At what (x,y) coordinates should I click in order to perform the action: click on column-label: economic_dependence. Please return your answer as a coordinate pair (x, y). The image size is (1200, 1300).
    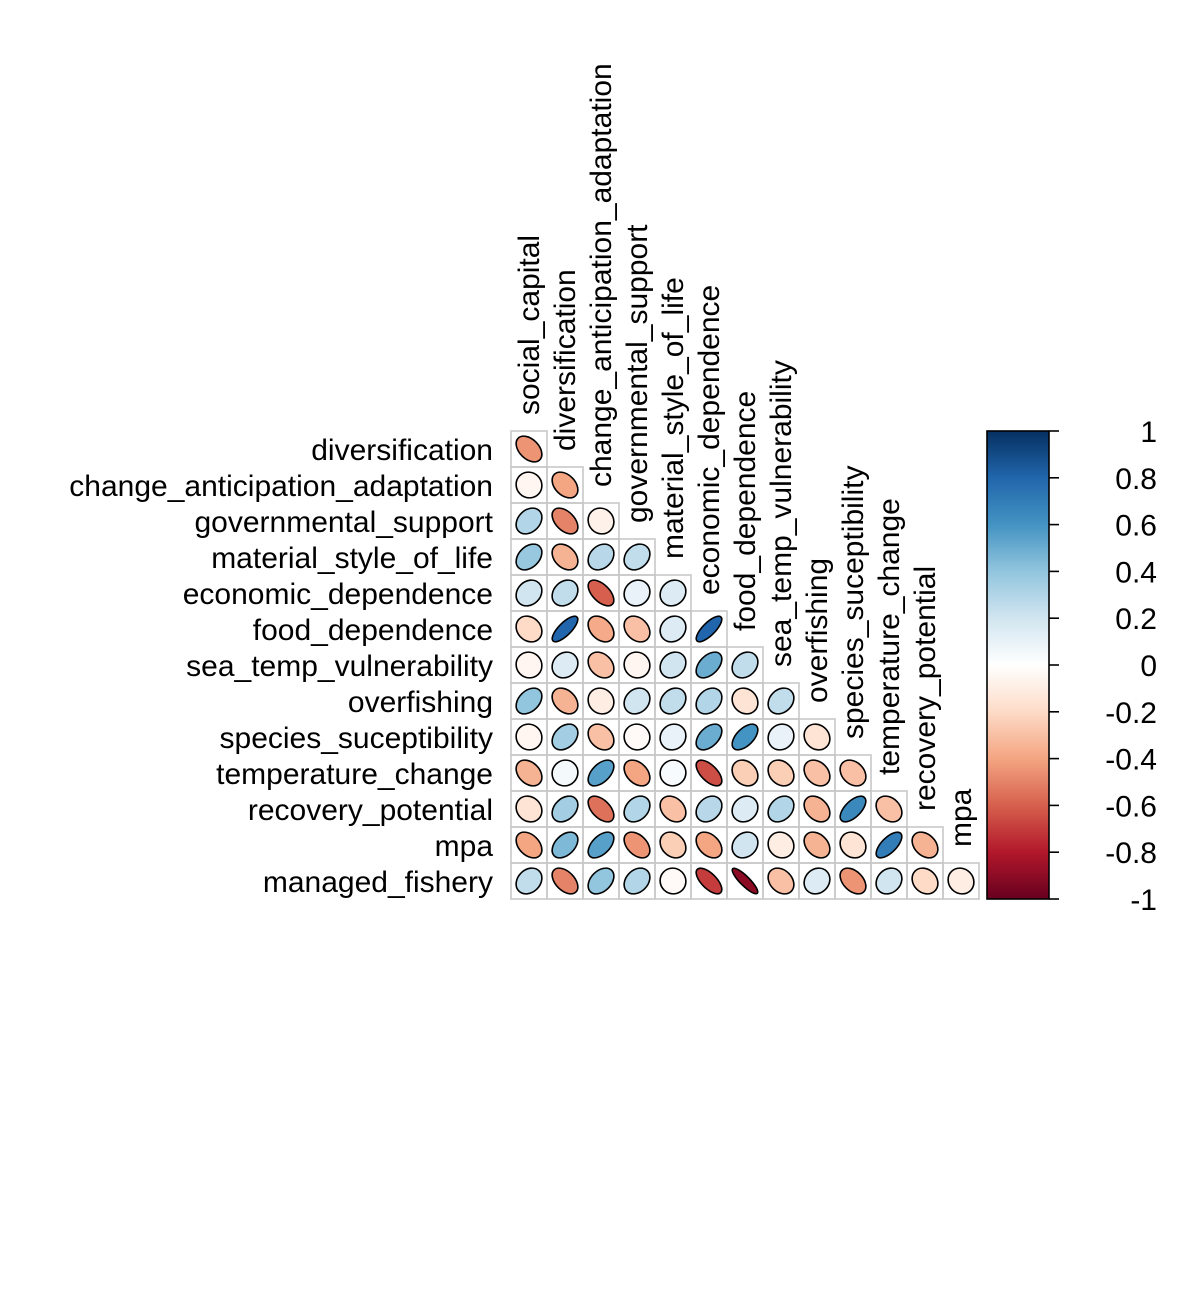
    Looking at the image, I should click on (709, 440).